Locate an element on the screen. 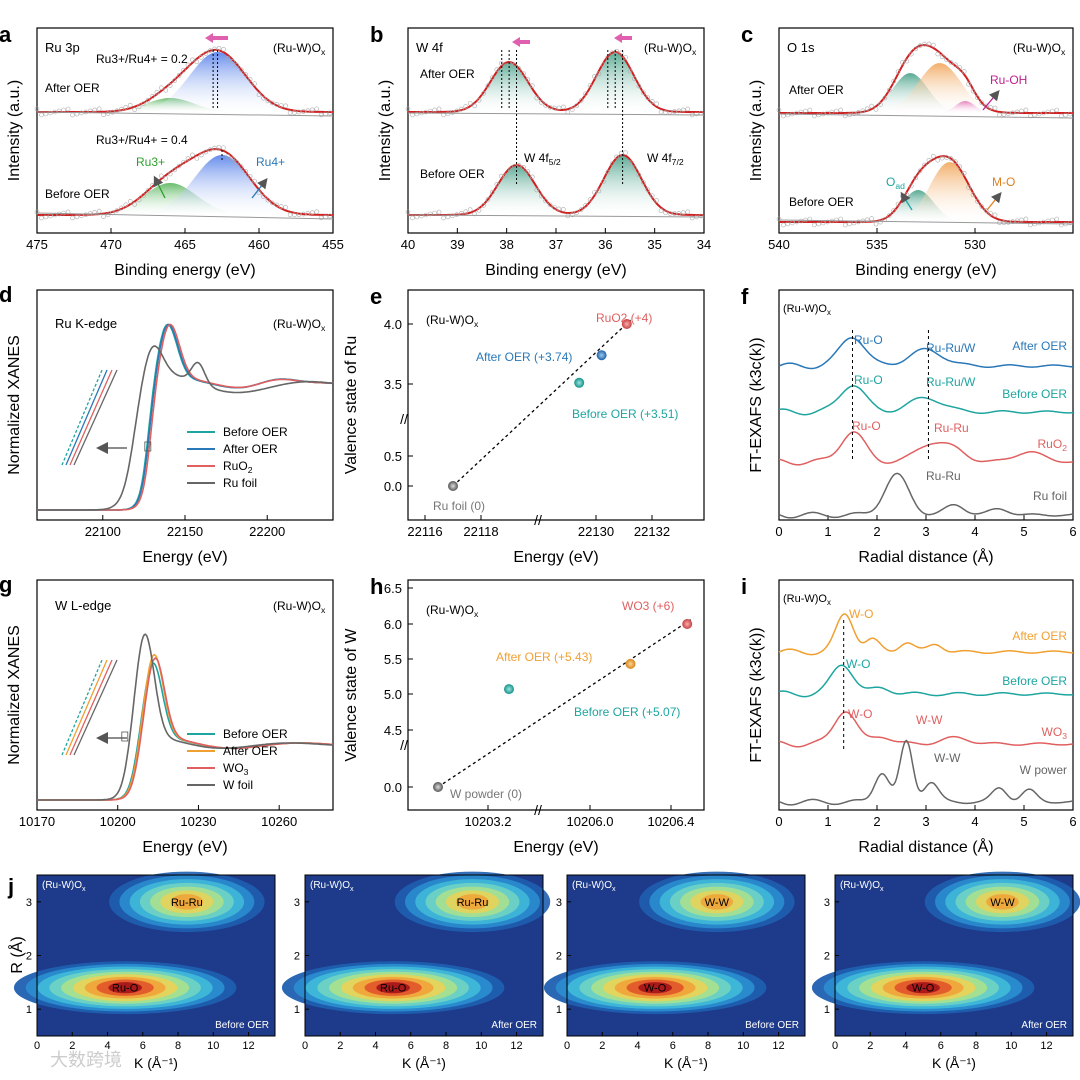 Image resolution: width=1080 pixels, height=1080 pixels. peak-label: W-W is located at coordinates (929, 720).